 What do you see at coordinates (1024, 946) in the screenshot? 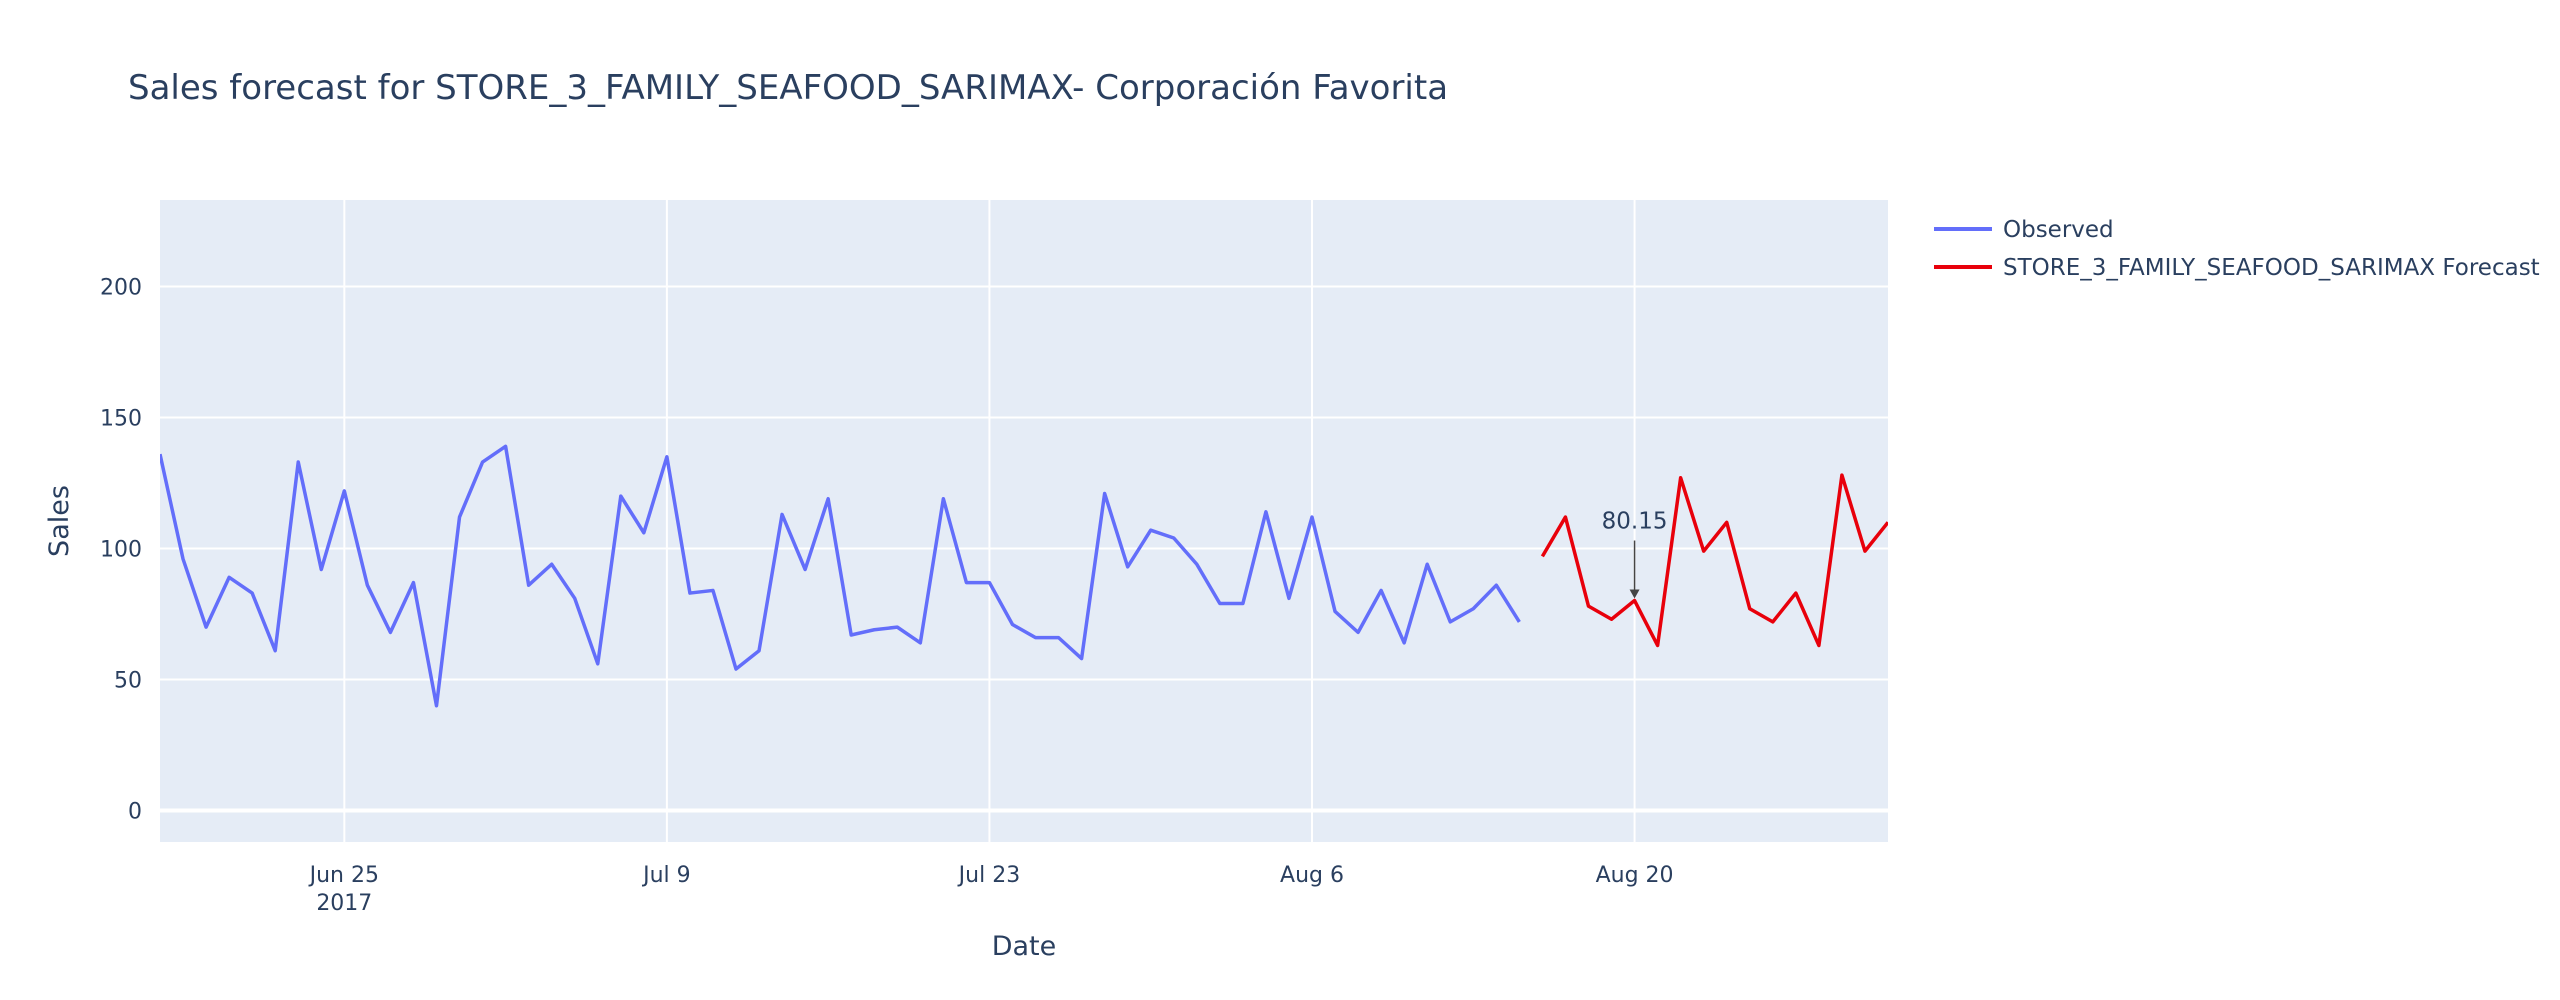
I see `x-axis-title: Date` at bounding box center [1024, 946].